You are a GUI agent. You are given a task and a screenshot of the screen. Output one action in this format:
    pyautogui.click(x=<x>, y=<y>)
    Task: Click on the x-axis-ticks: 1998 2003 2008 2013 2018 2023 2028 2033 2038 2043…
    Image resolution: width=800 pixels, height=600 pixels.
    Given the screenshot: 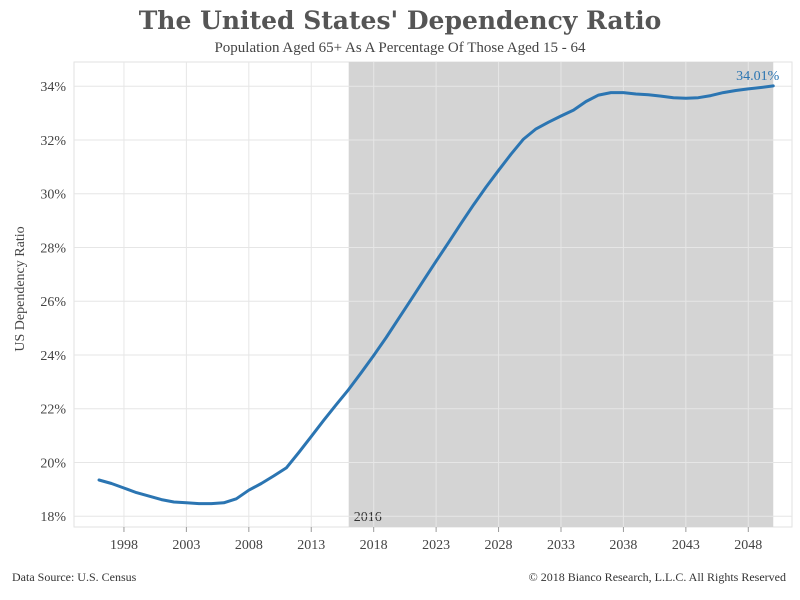 What is the action you would take?
    pyautogui.click(x=436, y=540)
    